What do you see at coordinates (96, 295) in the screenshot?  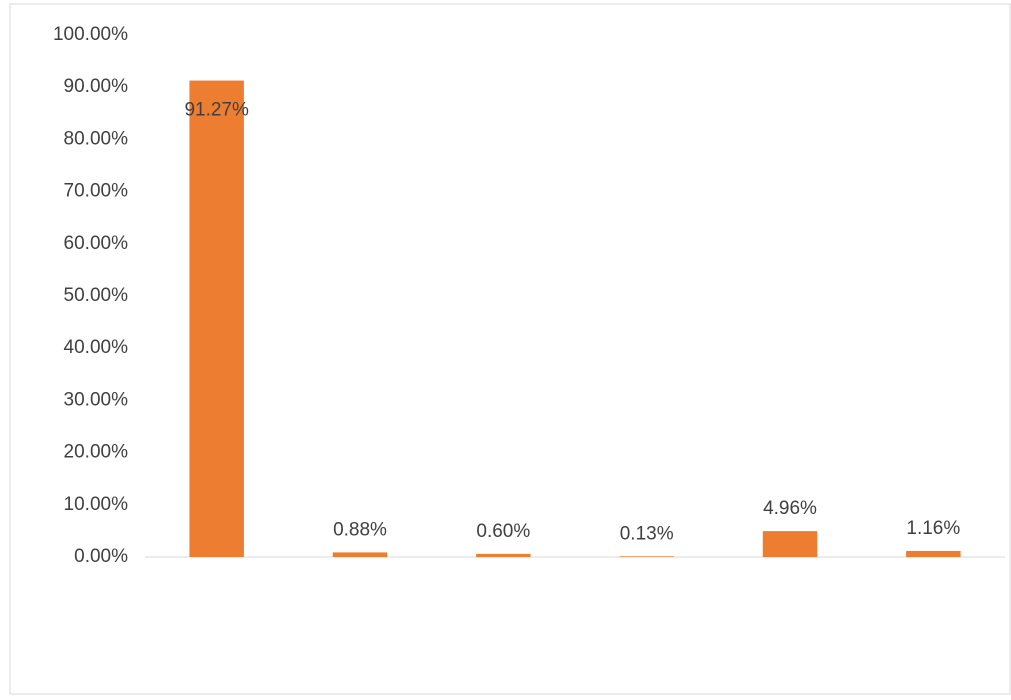 I see `y-tick-label: 50.00%` at bounding box center [96, 295].